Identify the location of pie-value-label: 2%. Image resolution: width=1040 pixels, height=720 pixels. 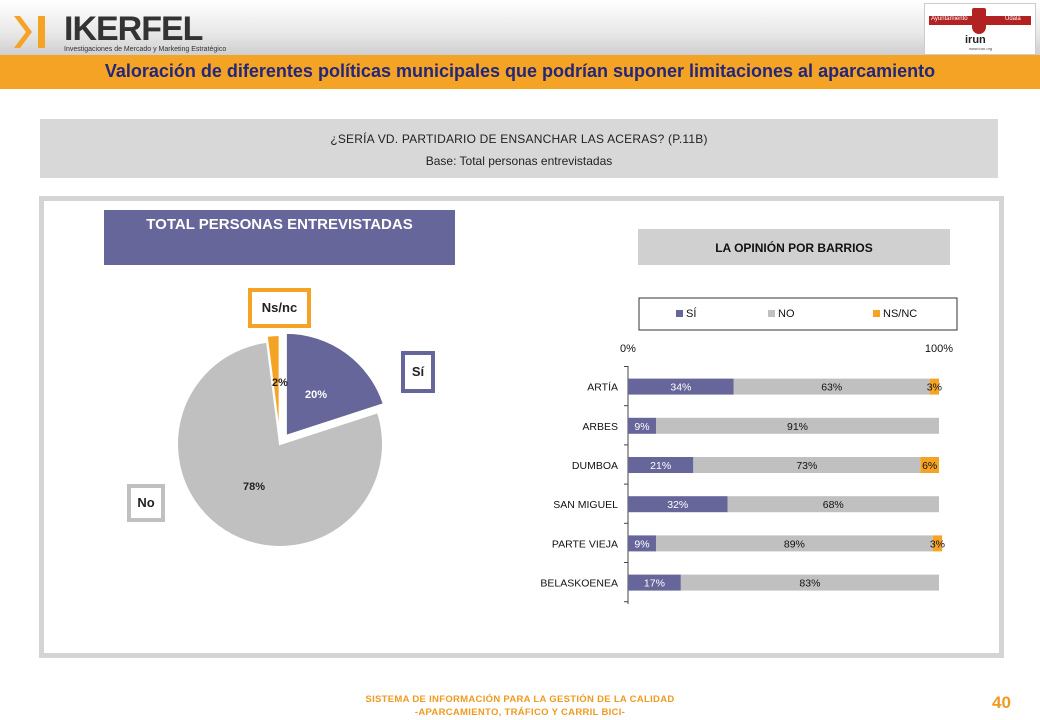
(280, 383).